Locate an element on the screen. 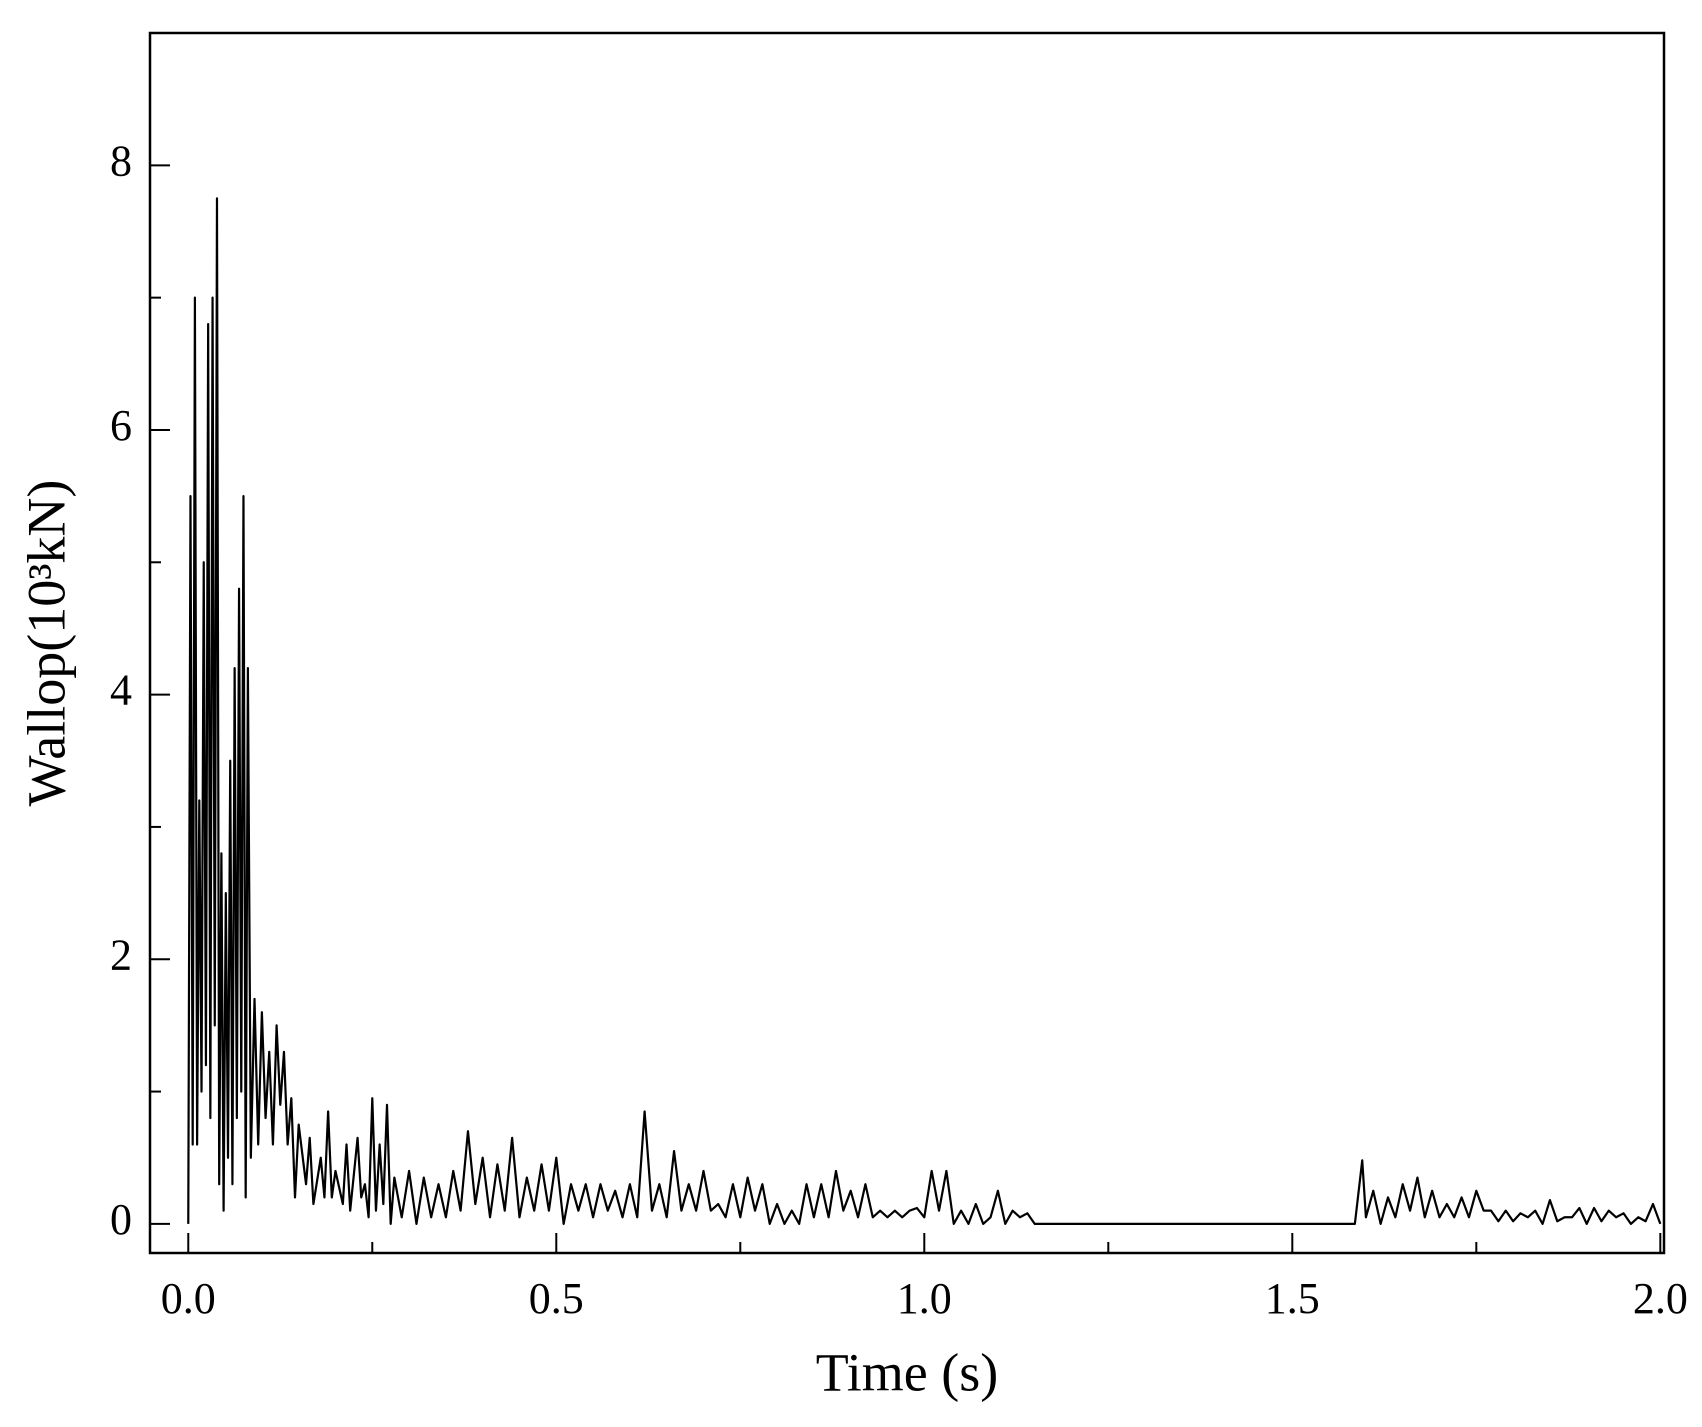 The image size is (1702, 1427). x-tick-label: 1.0 is located at coordinates (924, 1298).